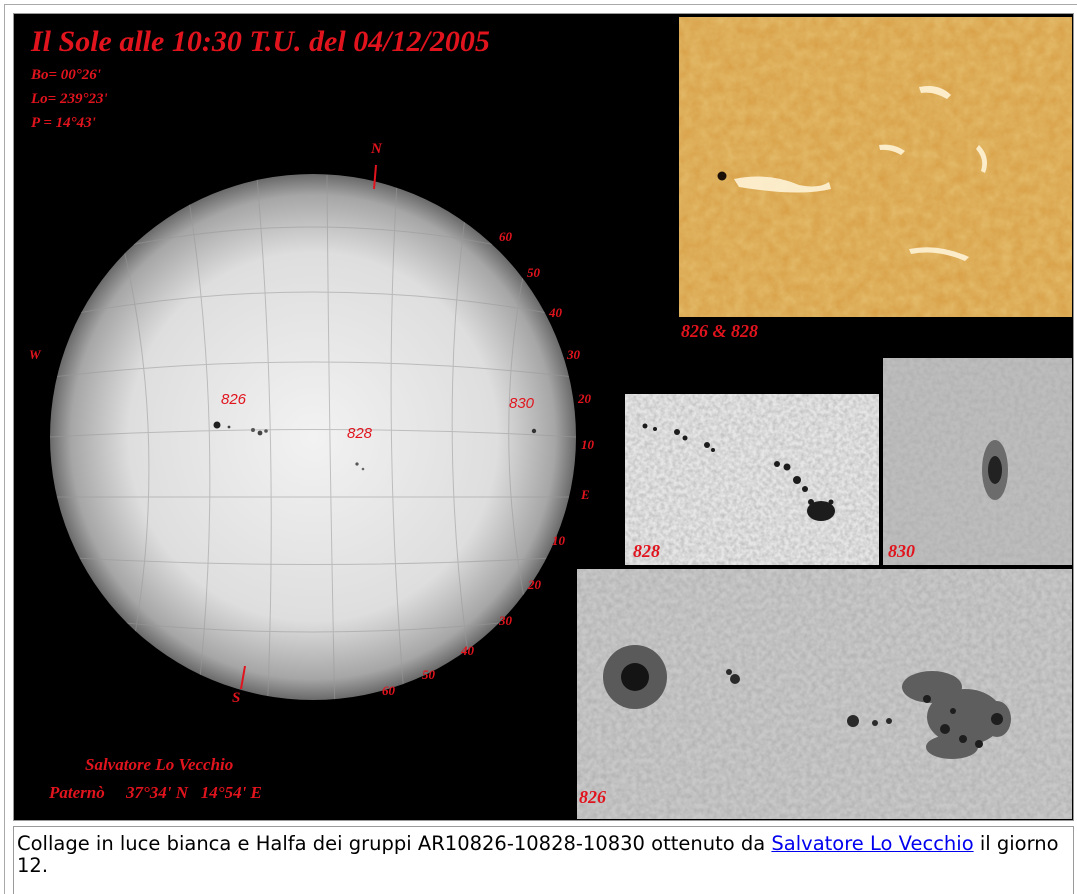 The height and width of the screenshot is (894, 1077). Describe the element at coordinates (585, 494) in the screenshot. I see `compass-east: E` at that location.